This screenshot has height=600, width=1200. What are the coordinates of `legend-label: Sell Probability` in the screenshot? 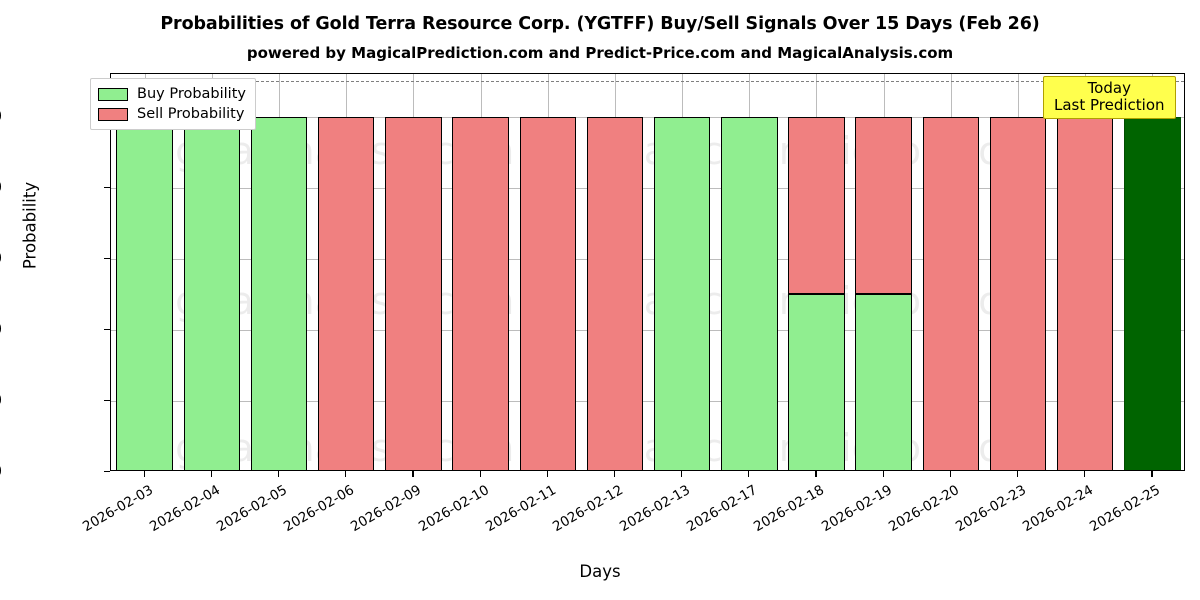 It's located at (191, 114).